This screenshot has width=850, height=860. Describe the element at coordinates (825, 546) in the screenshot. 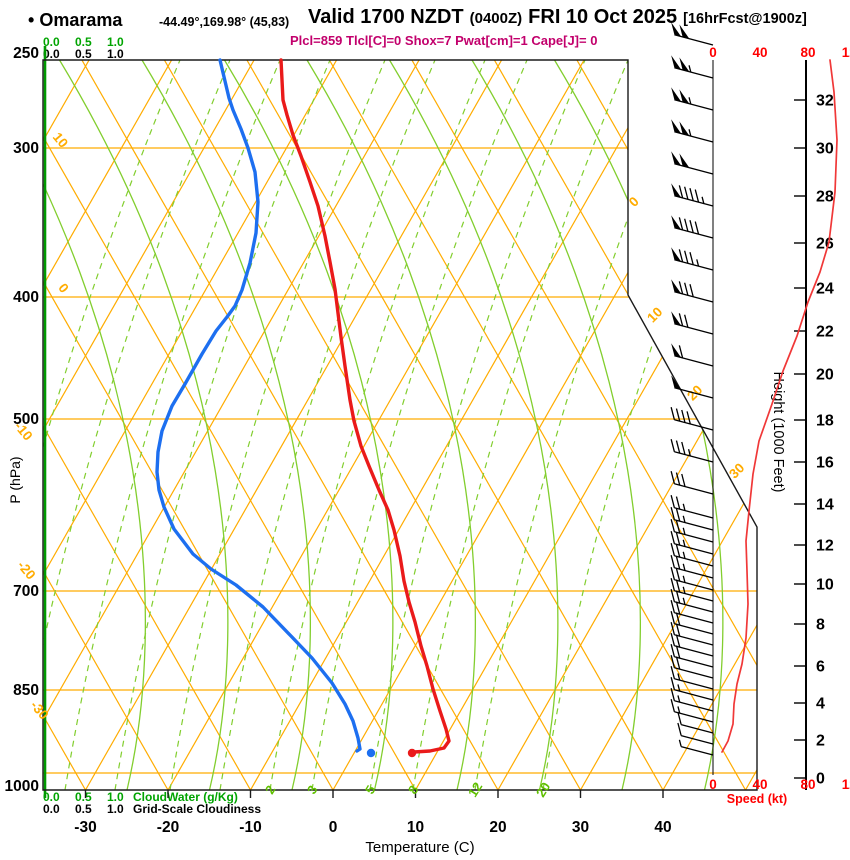

I see `height-tick-label: 12` at that location.